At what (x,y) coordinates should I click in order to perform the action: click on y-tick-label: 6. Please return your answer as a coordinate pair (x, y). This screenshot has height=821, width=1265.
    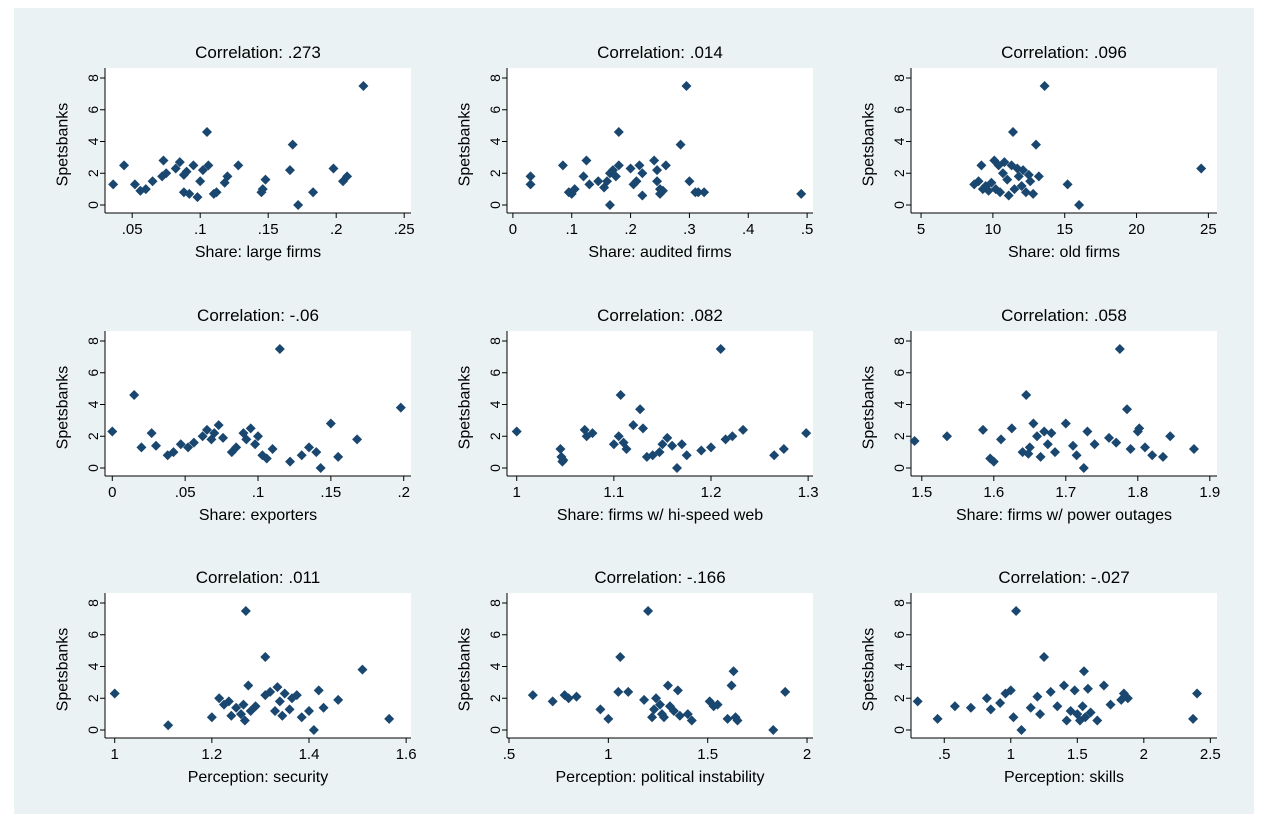
    Looking at the image, I should click on (495, 110).